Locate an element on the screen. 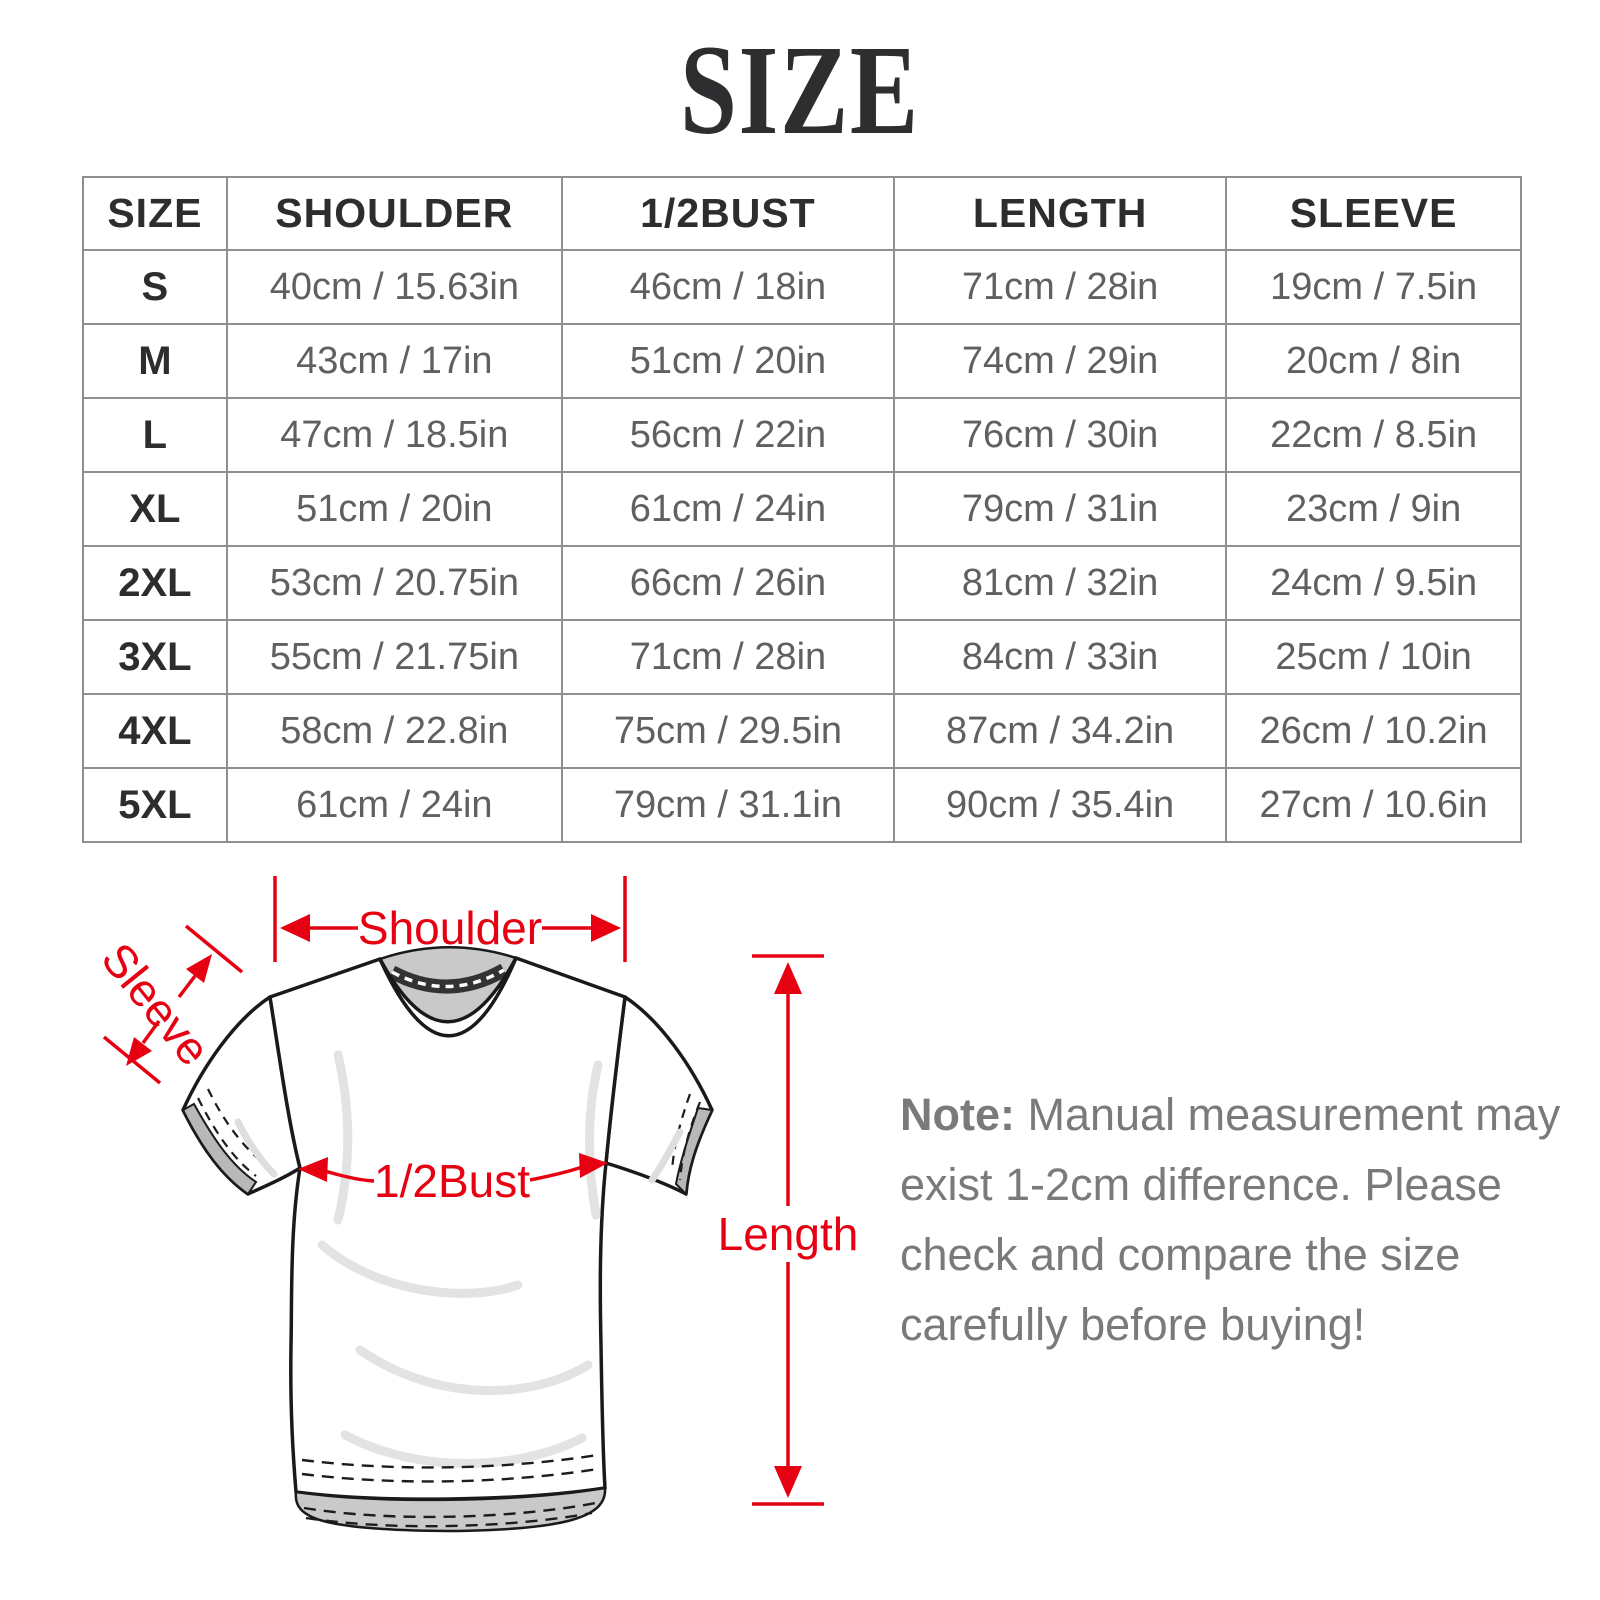  shoulder-arrowhead-left is located at coordinates (295, 928).